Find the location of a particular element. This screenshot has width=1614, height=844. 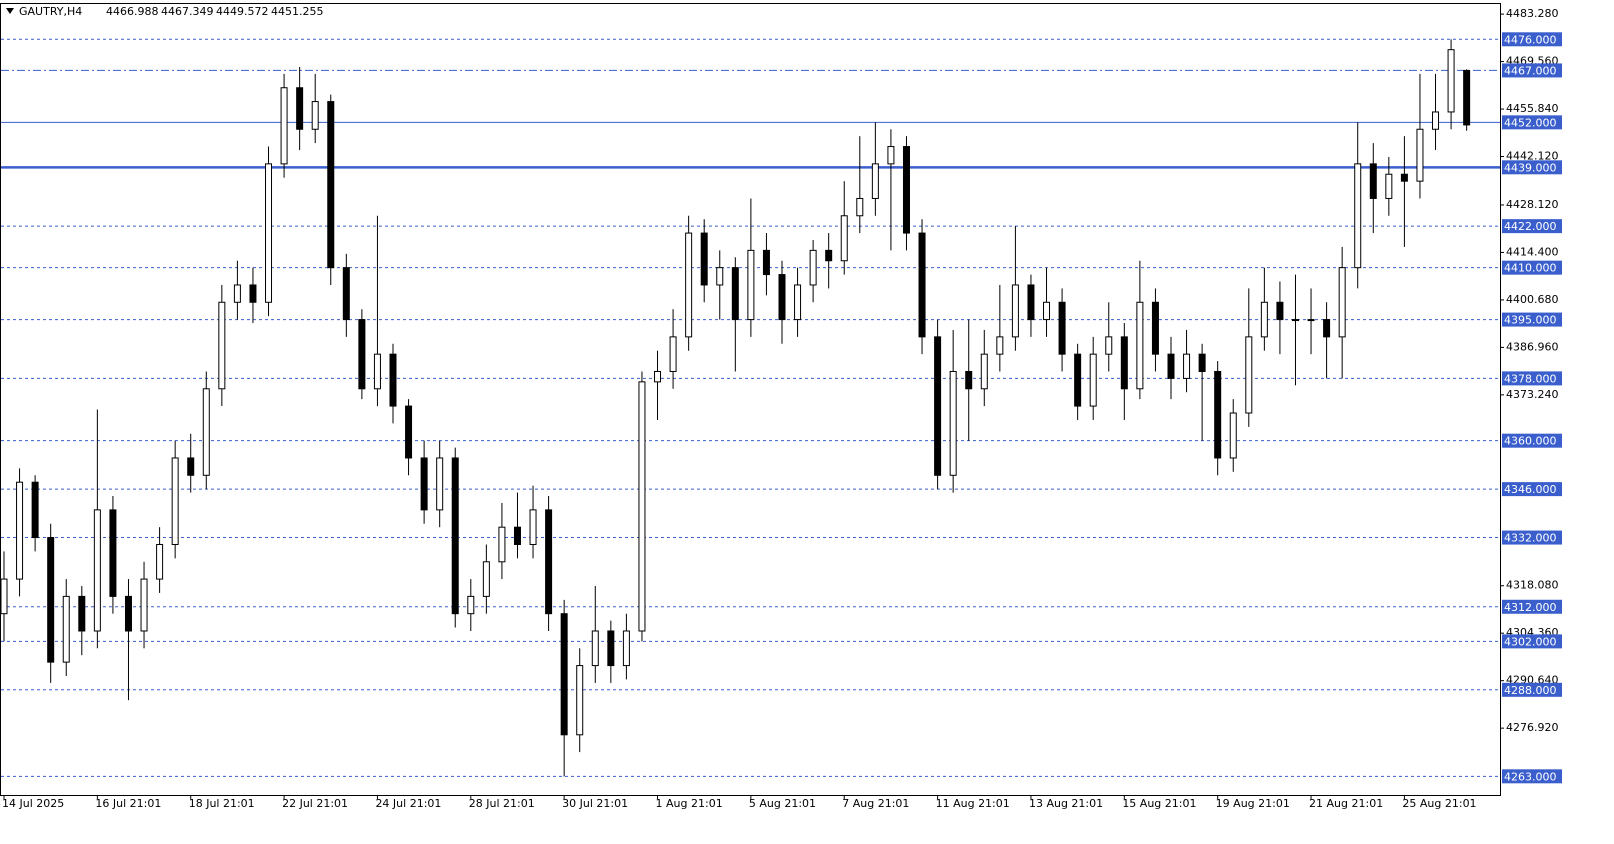

level-label: 4395.000 is located at coordinates (1530, 320).